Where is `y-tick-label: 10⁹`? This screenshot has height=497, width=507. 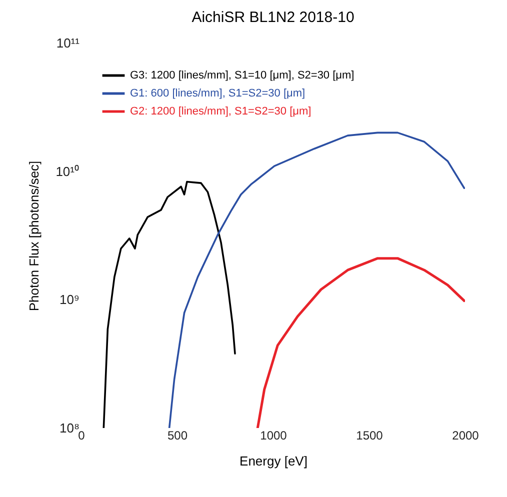 y-tick-label: 10⁹ is located at coordinates (69, 300).